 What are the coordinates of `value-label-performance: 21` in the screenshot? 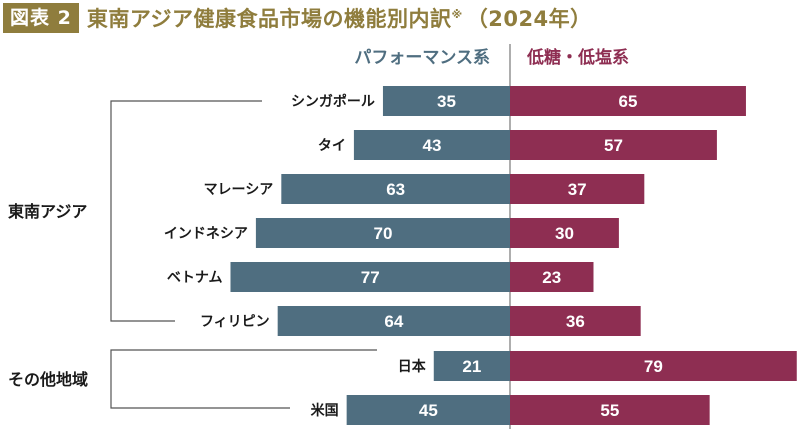 It's located at (471, 366).